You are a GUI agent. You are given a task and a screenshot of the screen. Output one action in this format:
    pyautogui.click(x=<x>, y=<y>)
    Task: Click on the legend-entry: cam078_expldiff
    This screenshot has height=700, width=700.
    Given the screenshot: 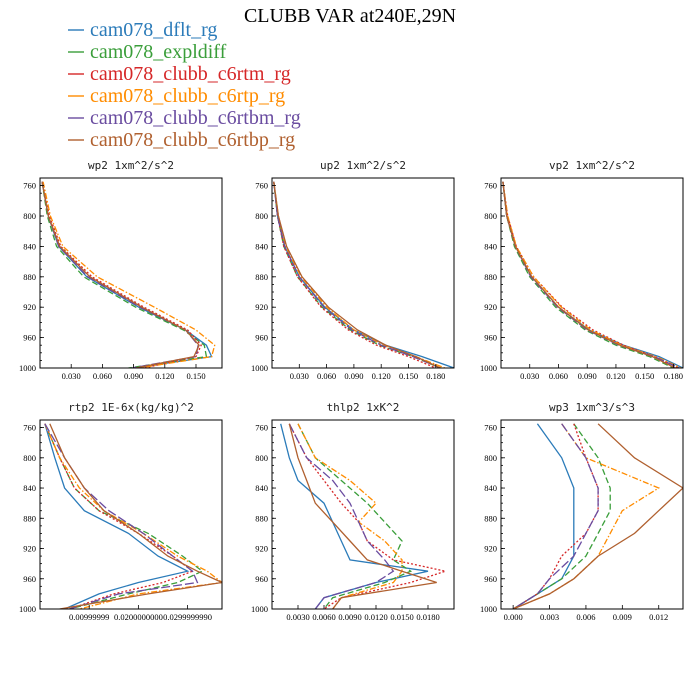 What is the action you would take?
    pyautogui.click(x=158, y=52)
    